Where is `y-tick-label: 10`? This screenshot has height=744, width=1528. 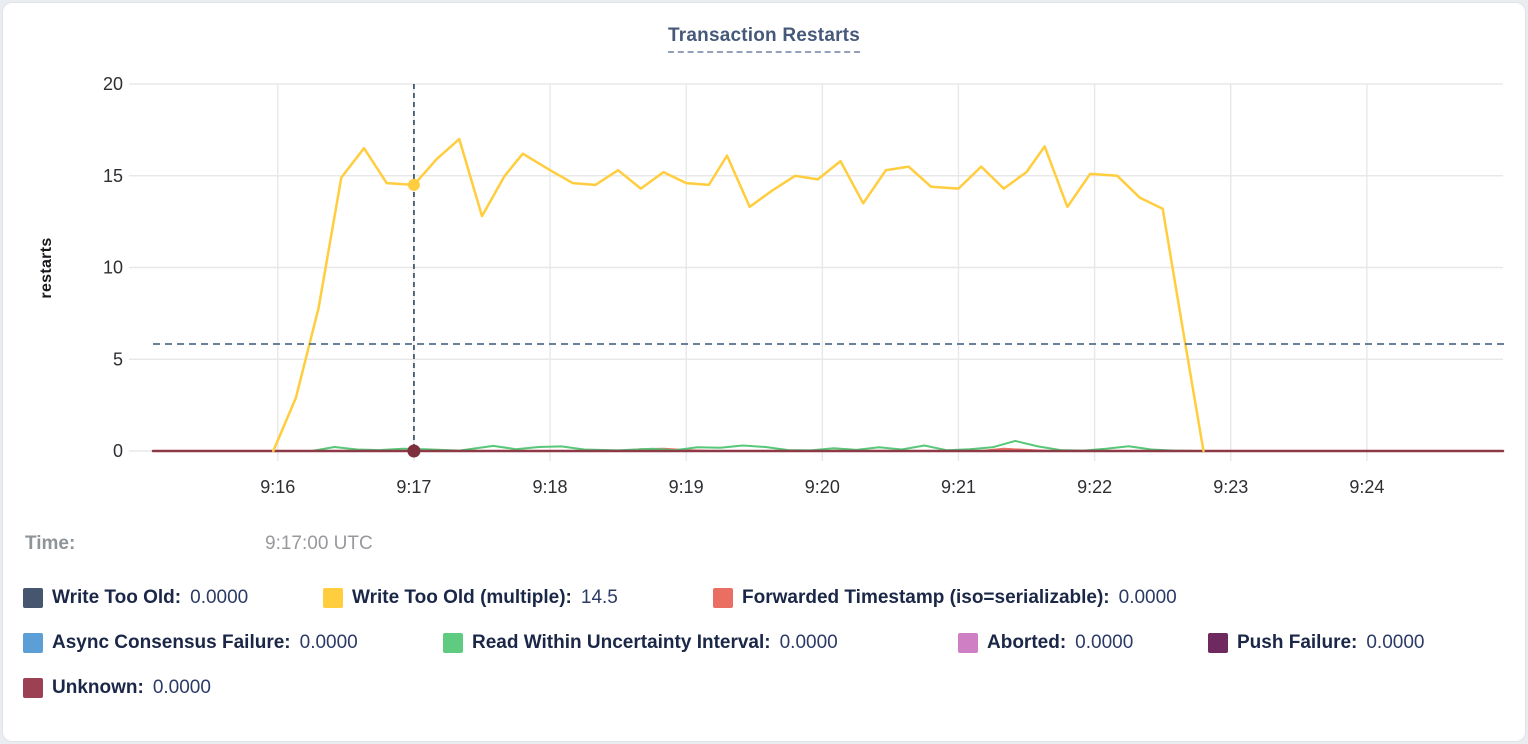
y-tick-label: 10 is located at coordinates (113, 268).